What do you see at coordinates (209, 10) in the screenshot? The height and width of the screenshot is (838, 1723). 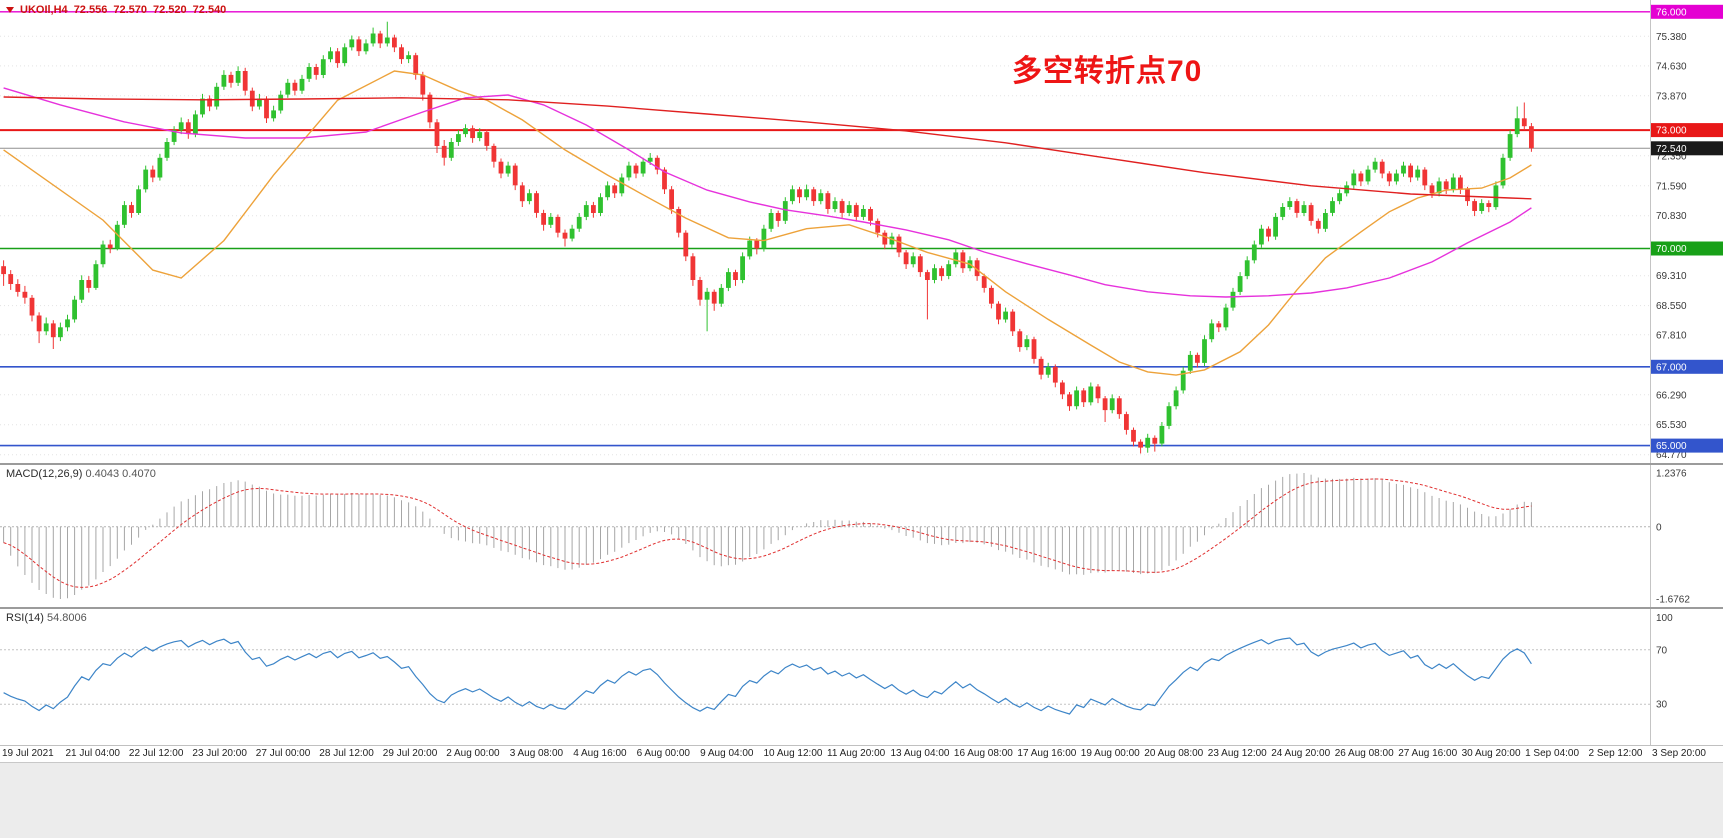 I see `ohlc-close: 72.540` at bounding box center [209, 10].